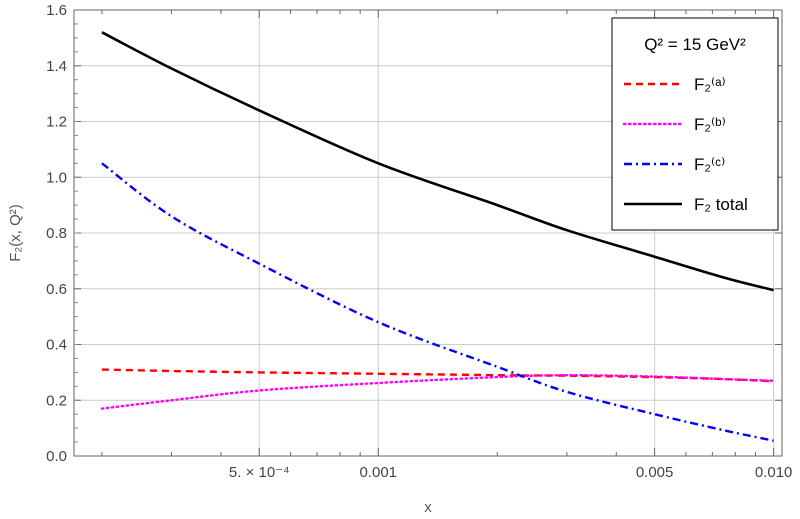 The height and width of the screenshot is (519, 800). I want to click on legend-title: Q² = 15 GeV², so click(695, 44).